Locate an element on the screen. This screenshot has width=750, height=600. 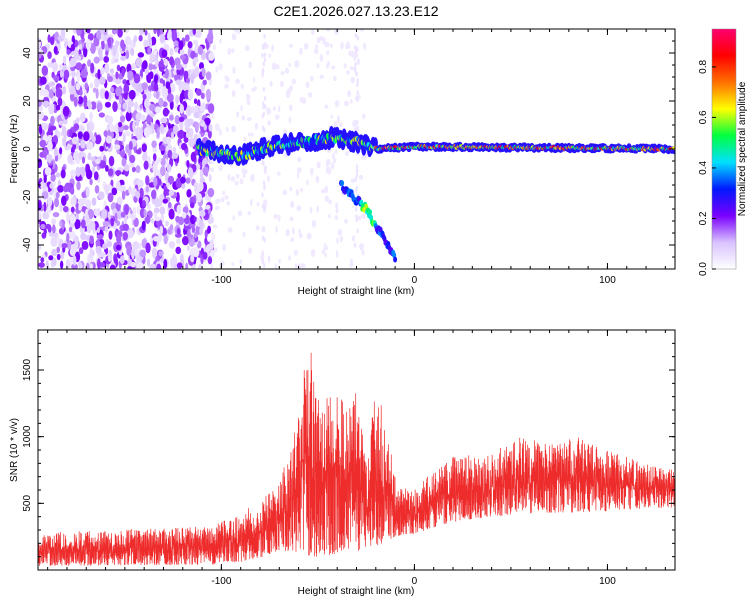
colorbar-ticks: 0.0 0.2 0.4 0.6 0.8 is located at coordinates (717, 152).